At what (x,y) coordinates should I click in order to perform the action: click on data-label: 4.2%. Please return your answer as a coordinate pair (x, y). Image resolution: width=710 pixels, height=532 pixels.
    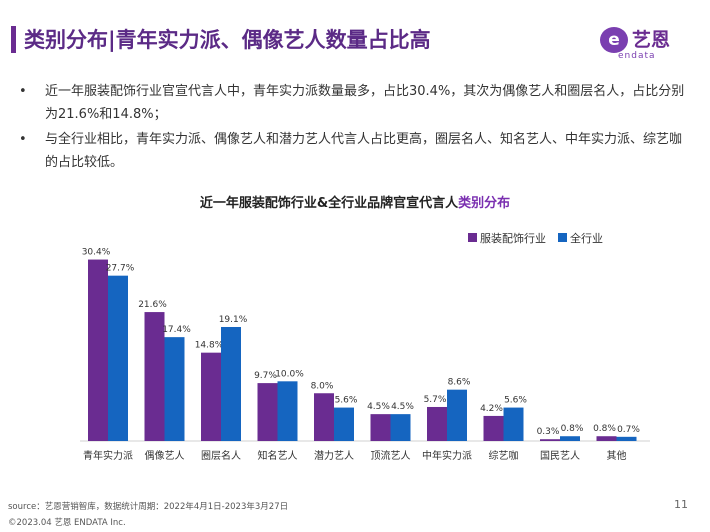
    Looking at the image, I should click on (491, 409).